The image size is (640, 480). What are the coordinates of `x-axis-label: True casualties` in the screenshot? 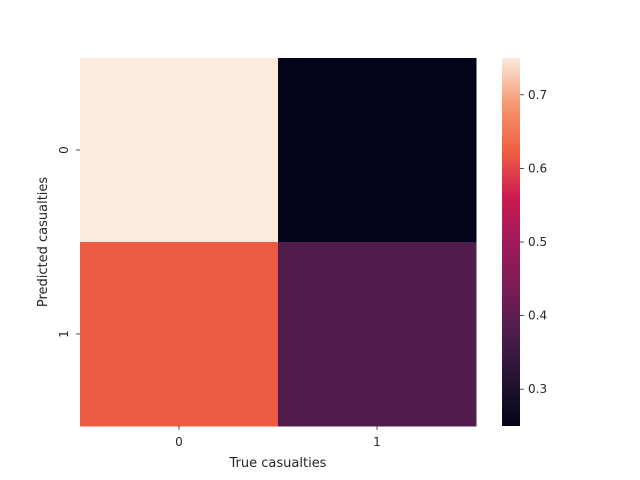 It's located at (278, 463).